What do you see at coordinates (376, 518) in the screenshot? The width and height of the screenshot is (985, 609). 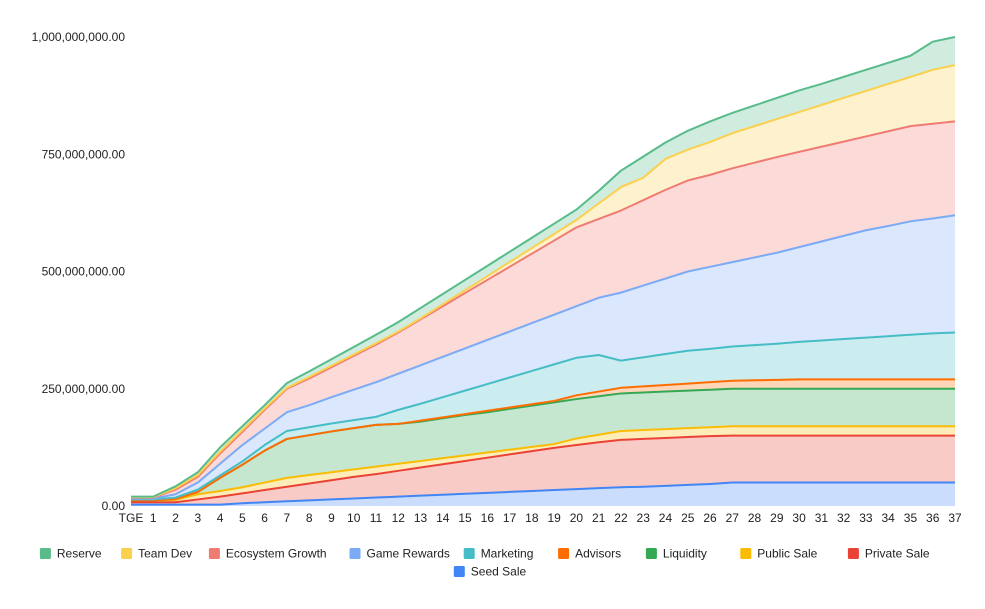 I see `x-tick-label: 11` at bounding box center [376, 518].